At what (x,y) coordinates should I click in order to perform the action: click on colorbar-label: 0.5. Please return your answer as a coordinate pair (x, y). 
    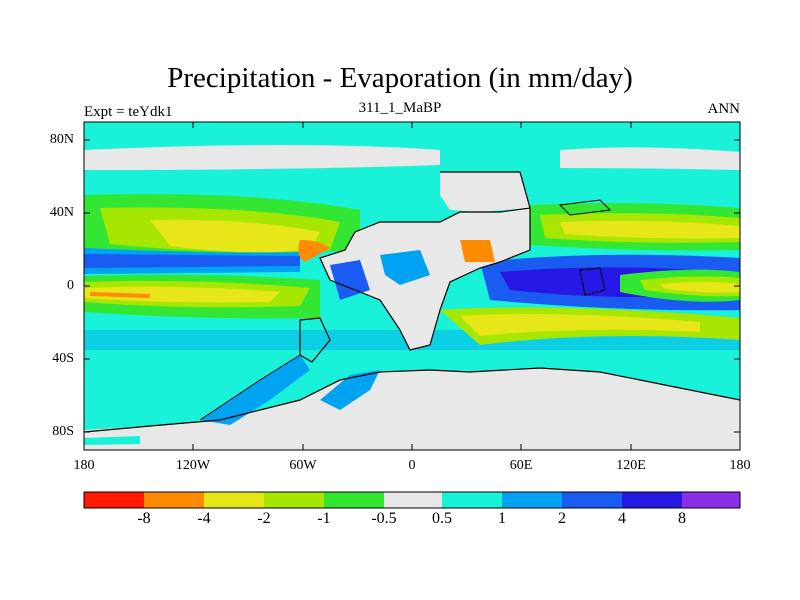
    Looking at the image, I should click on (442, 518).